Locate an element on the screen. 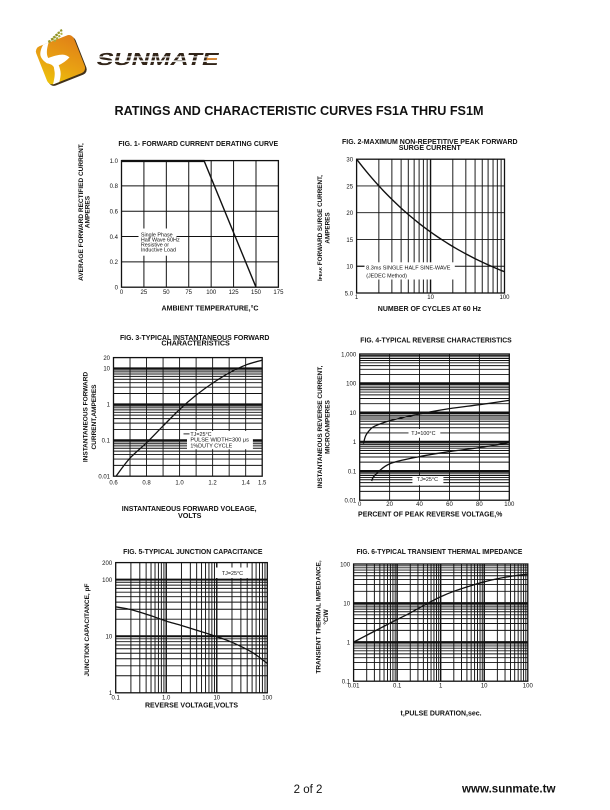 This screenshot has width=610, height=810. svg-text: 1,000 is located at coordinates (349, 355).